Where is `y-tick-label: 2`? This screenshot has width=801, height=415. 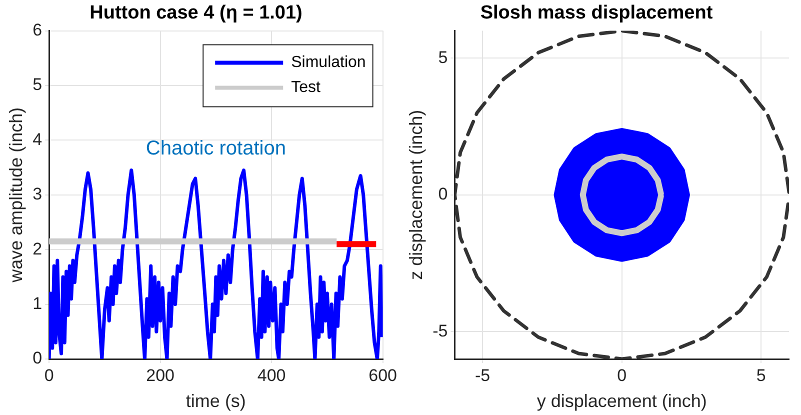
y-tick-label: 2 is located at coordinates (37, 248).